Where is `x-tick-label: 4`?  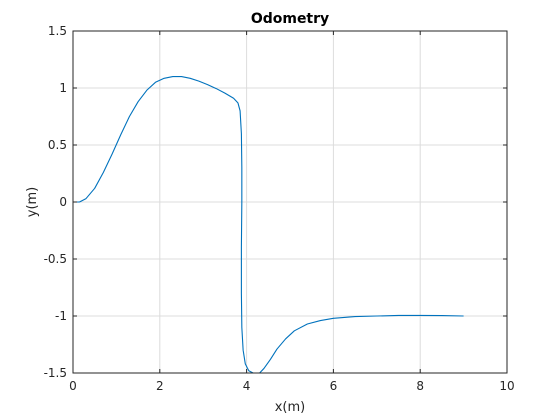
x-tick-label: 4 is located at coordinates (247, 386).